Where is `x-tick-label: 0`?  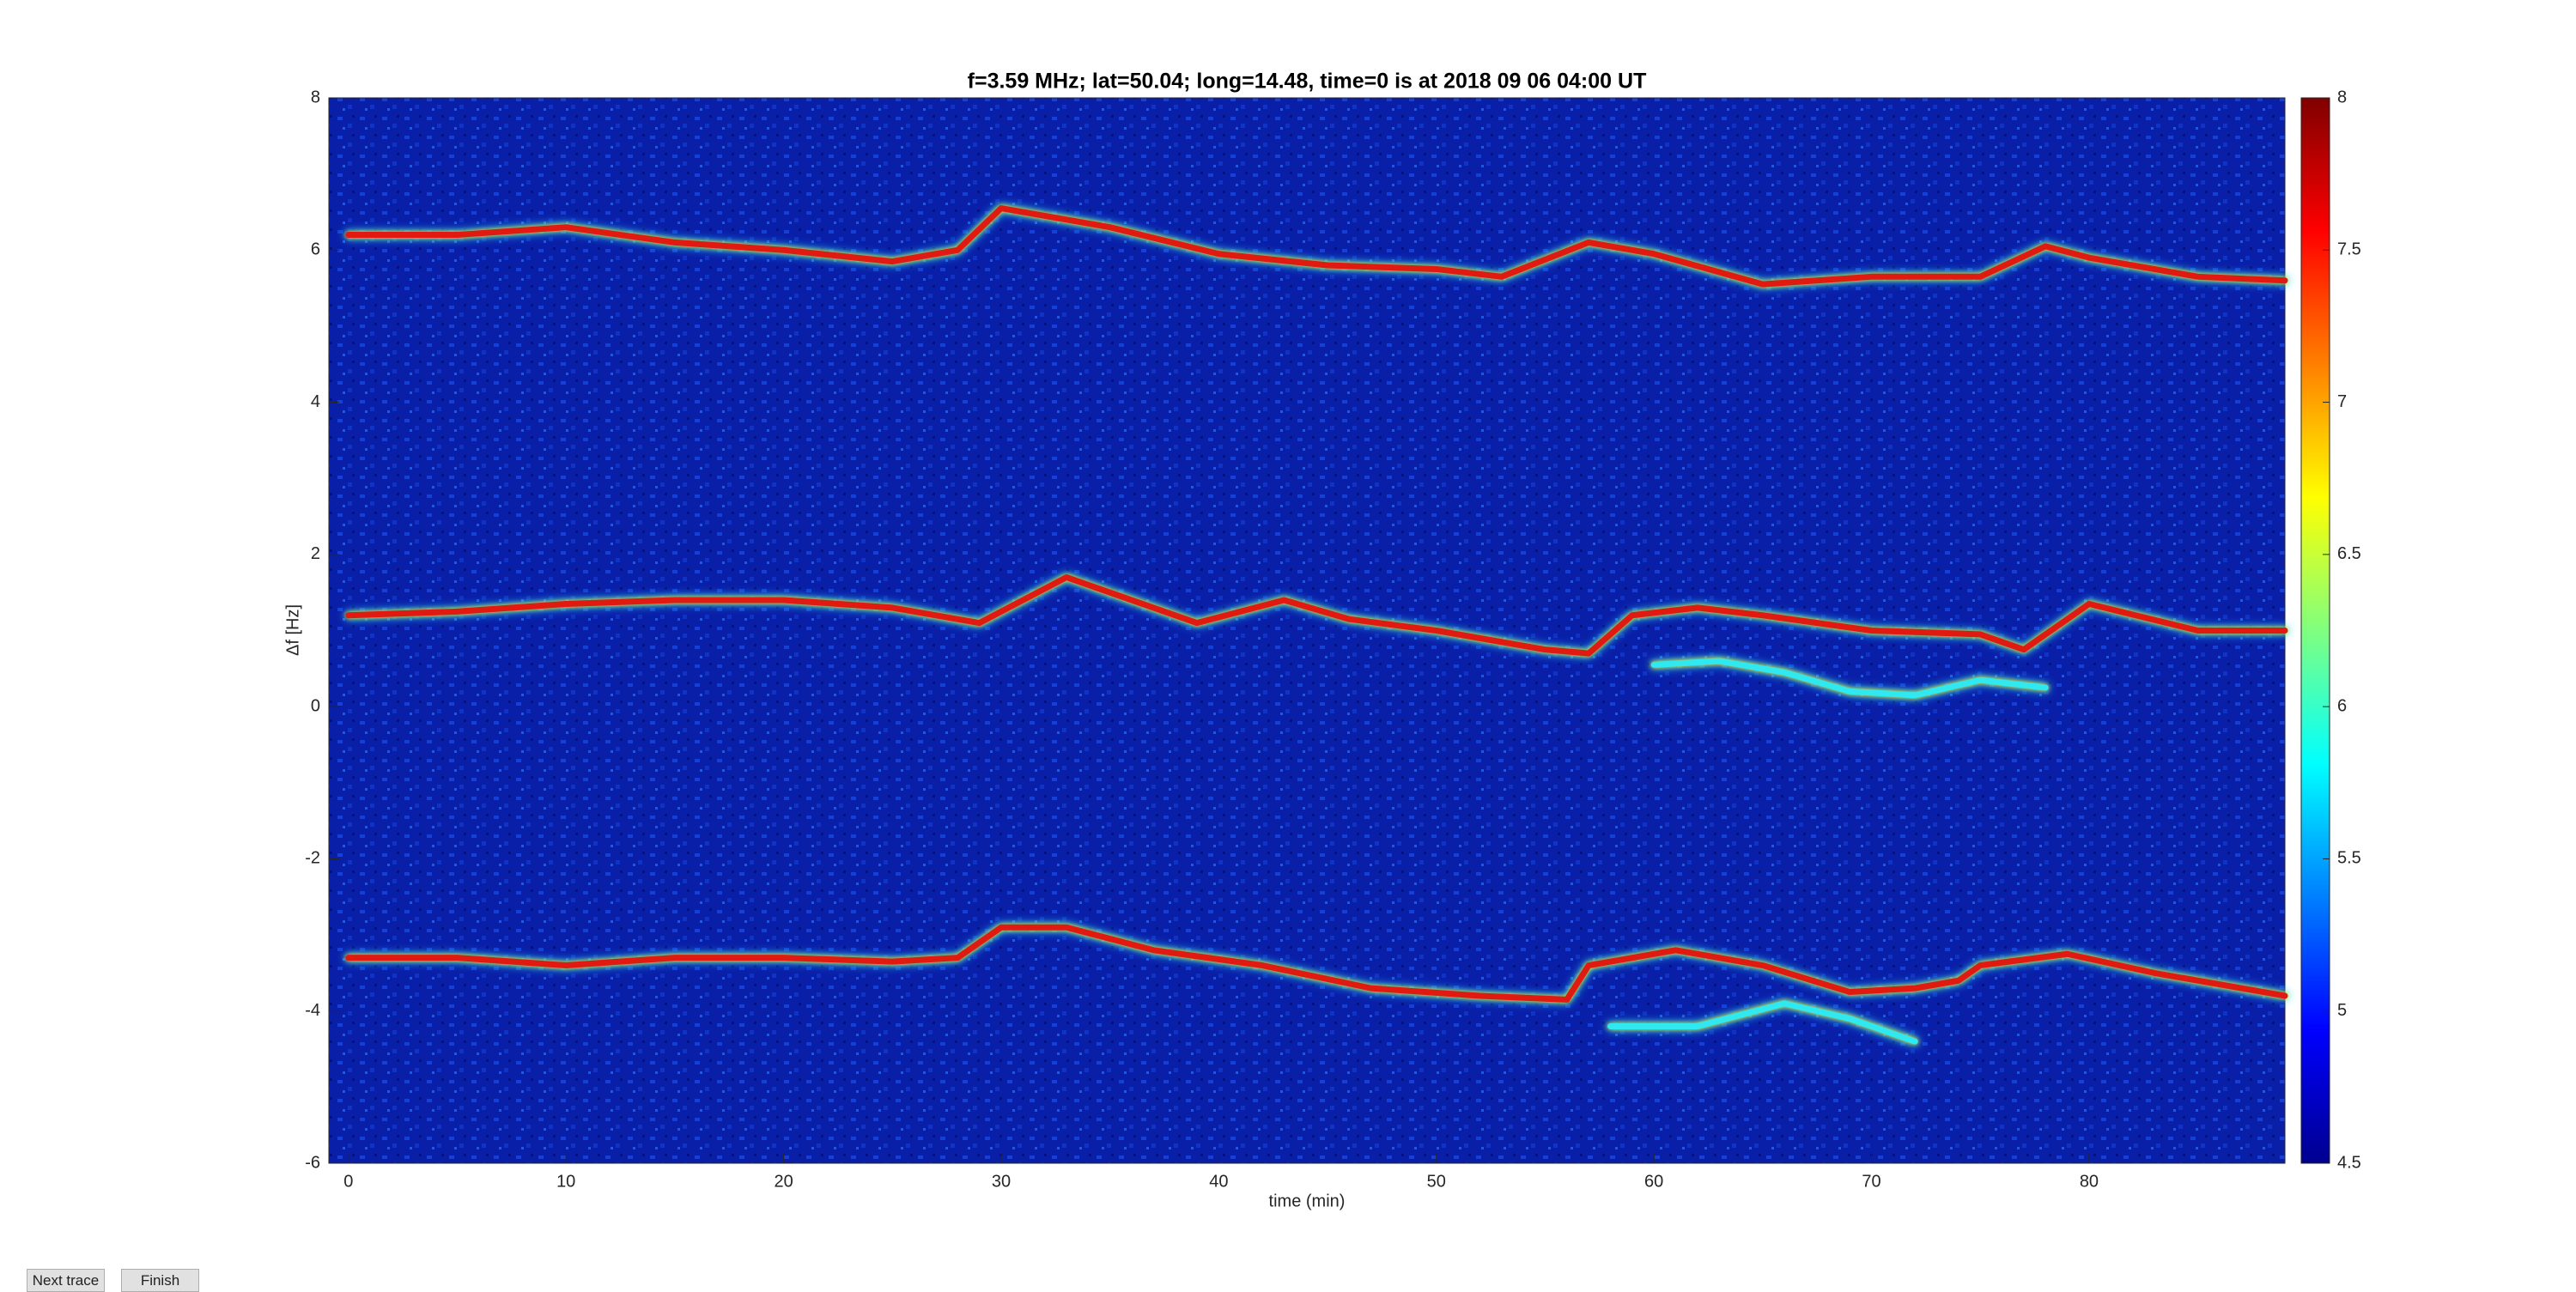
x-tick-label: 0 is located at coordinates (348, 1181).